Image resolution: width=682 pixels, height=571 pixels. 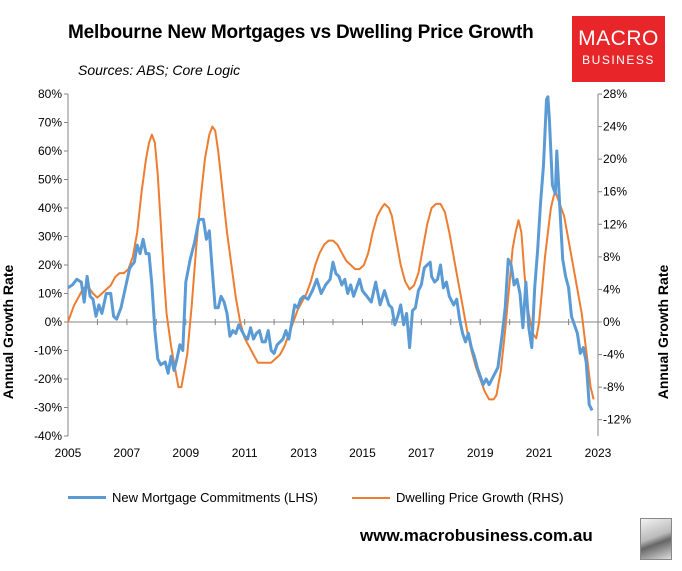 I want to click on y-tick-label-left: 20%, so click(x=50, y=265).